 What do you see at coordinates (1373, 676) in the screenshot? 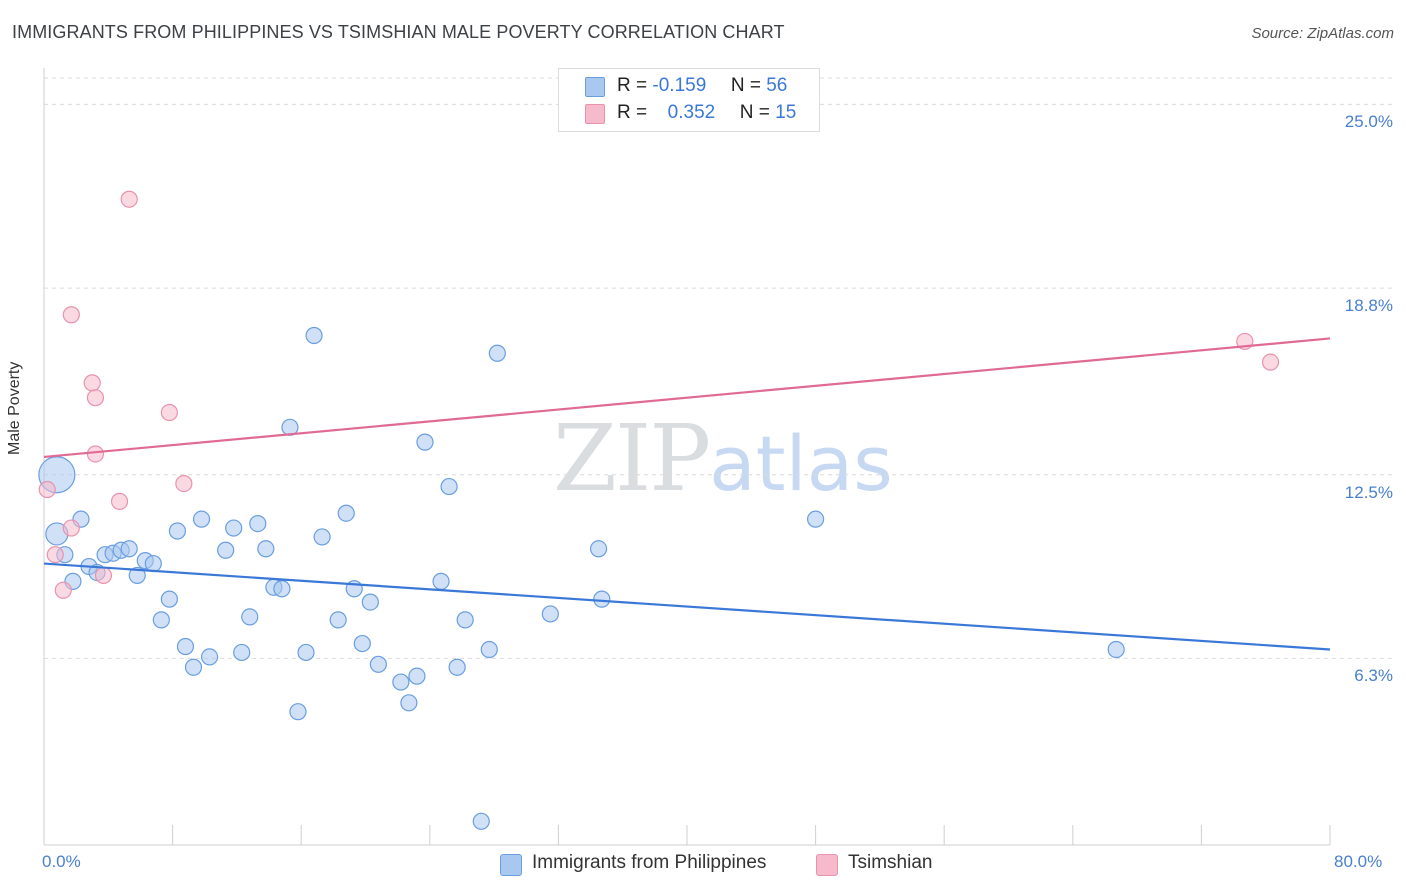
I see `y-tick-label-0: 6.3%` at bounding box center [1373, 676].